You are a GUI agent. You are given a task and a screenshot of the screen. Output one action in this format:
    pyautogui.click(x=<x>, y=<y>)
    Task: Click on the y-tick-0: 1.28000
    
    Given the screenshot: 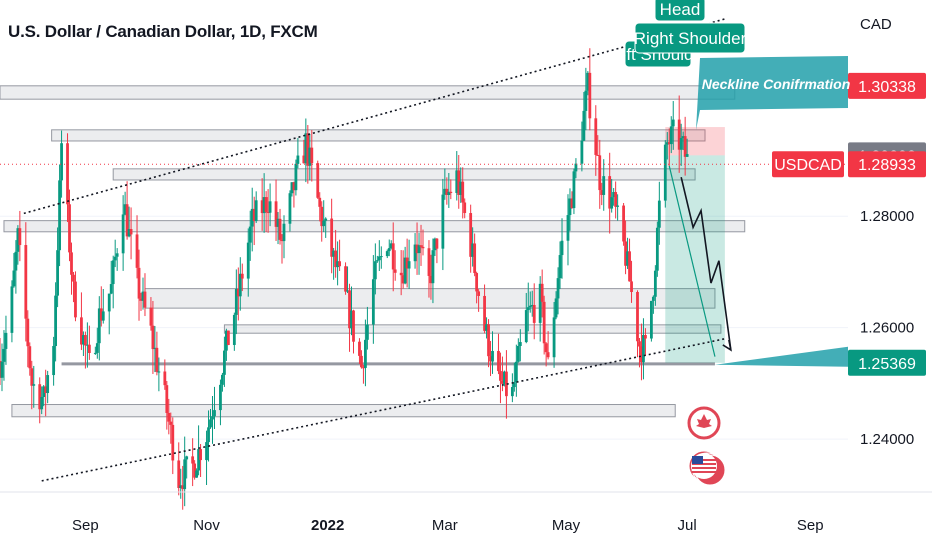 What is the action you would take?
    pyautogui.click(x=887, y=216)
    